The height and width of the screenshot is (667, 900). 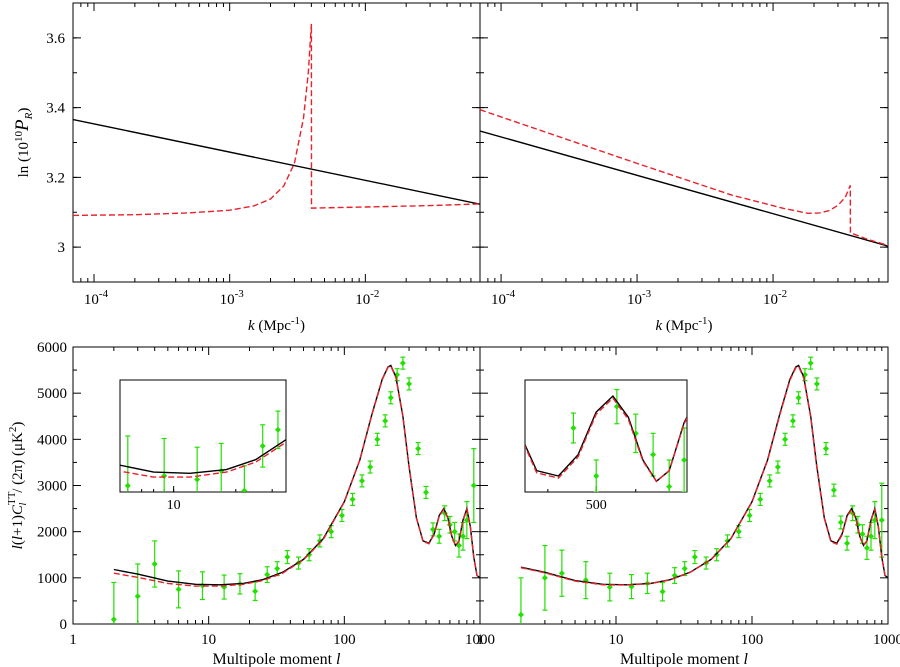 What do you see at coordinates (55, 39) in the screenshot?
I see `y-tick-label: 3.6` at bounding box center [55, 39].